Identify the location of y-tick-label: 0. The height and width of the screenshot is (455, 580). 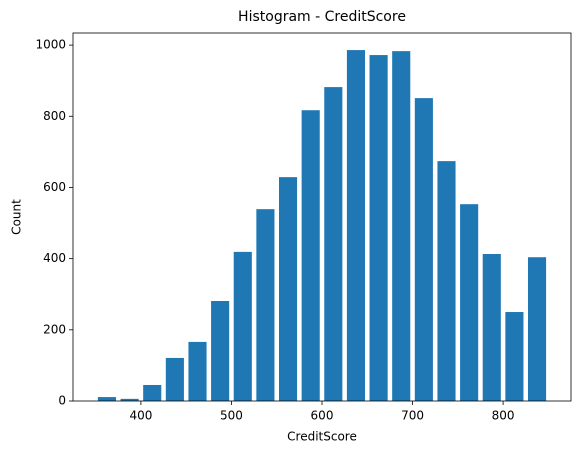
(62, 401).